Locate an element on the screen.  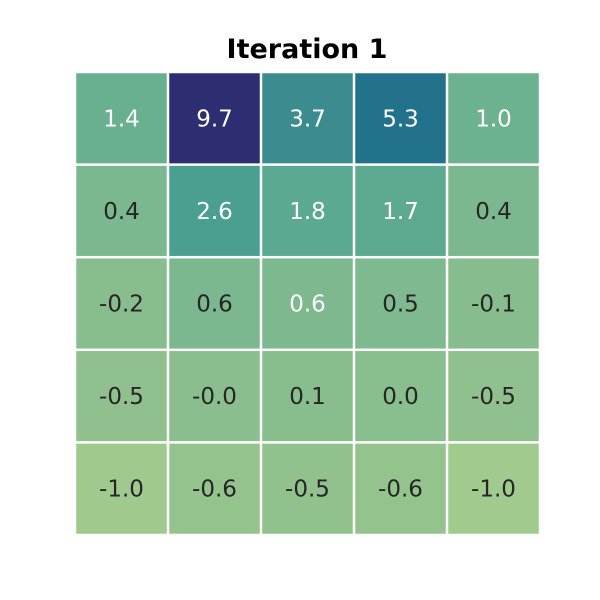
heatmap-cell: 3.7 is located at coordinates (307, 118).